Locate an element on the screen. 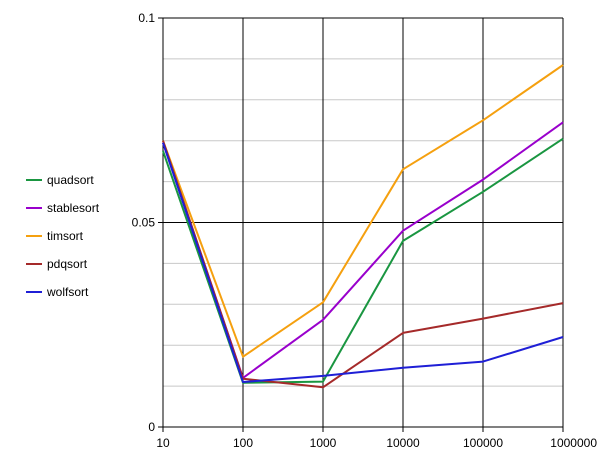 This screenshot has height=463, width=600. legend-label-stablesort: stablesort is located at coordinates (73, 208).